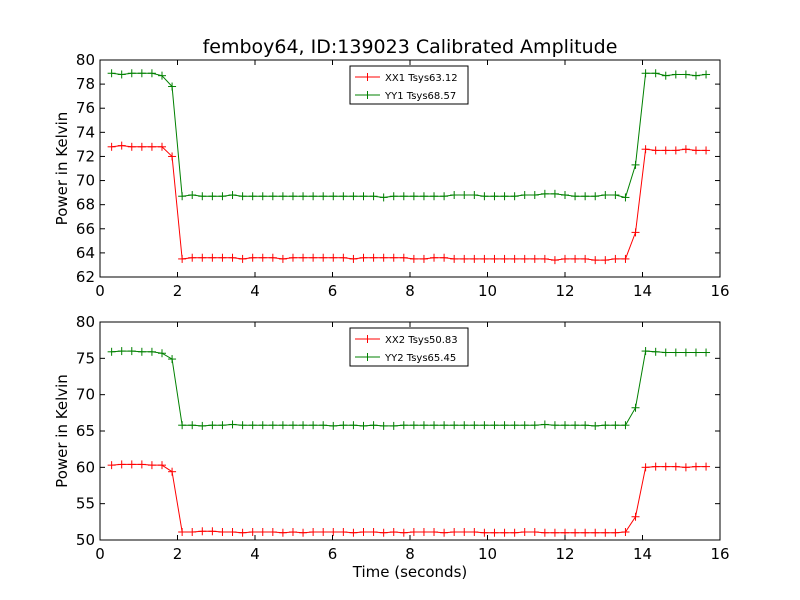 The width and height of the screenshot is (800, 600). Describe the element at coordinates (178, 291) in the screenshot. I see `x-tick-label: 2` at that location.